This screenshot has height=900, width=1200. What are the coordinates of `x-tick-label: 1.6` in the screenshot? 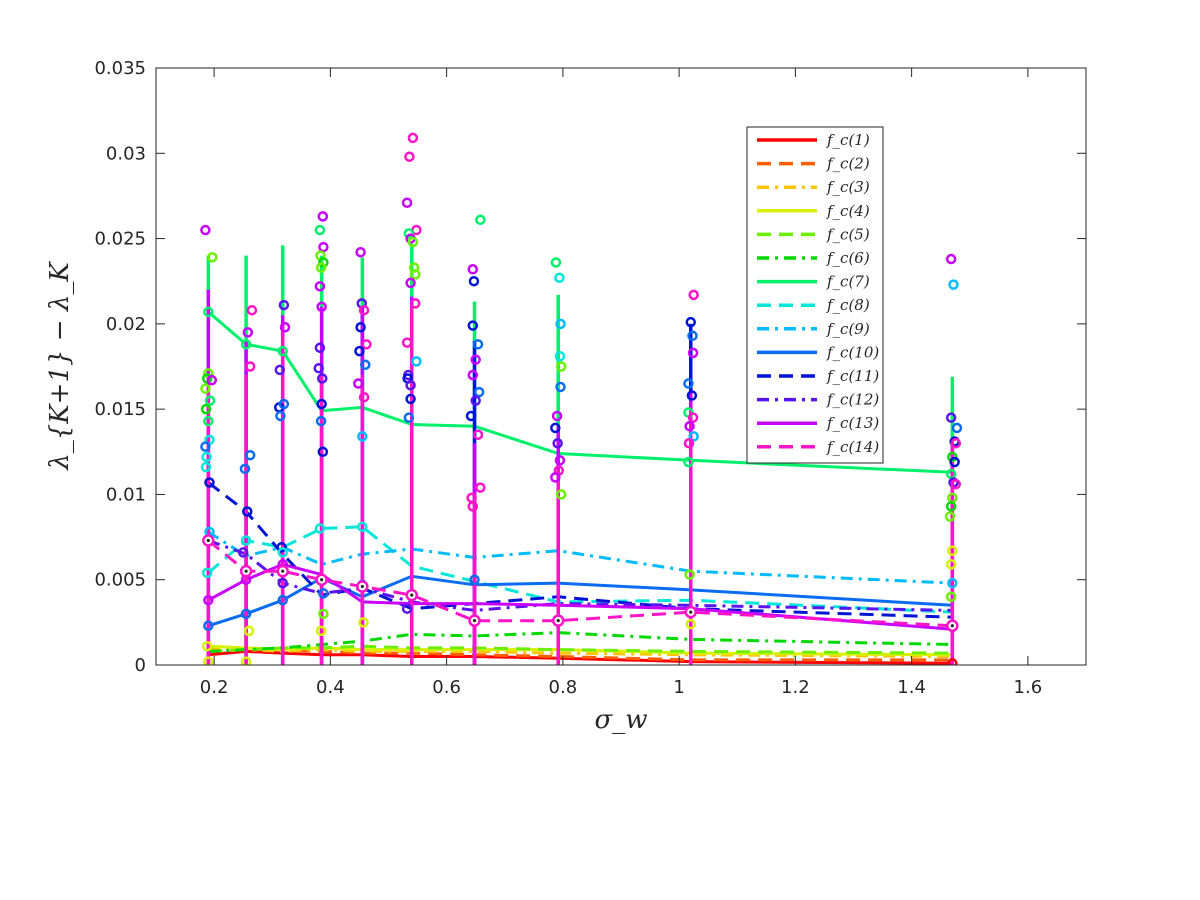 It's located at (1028, 687).